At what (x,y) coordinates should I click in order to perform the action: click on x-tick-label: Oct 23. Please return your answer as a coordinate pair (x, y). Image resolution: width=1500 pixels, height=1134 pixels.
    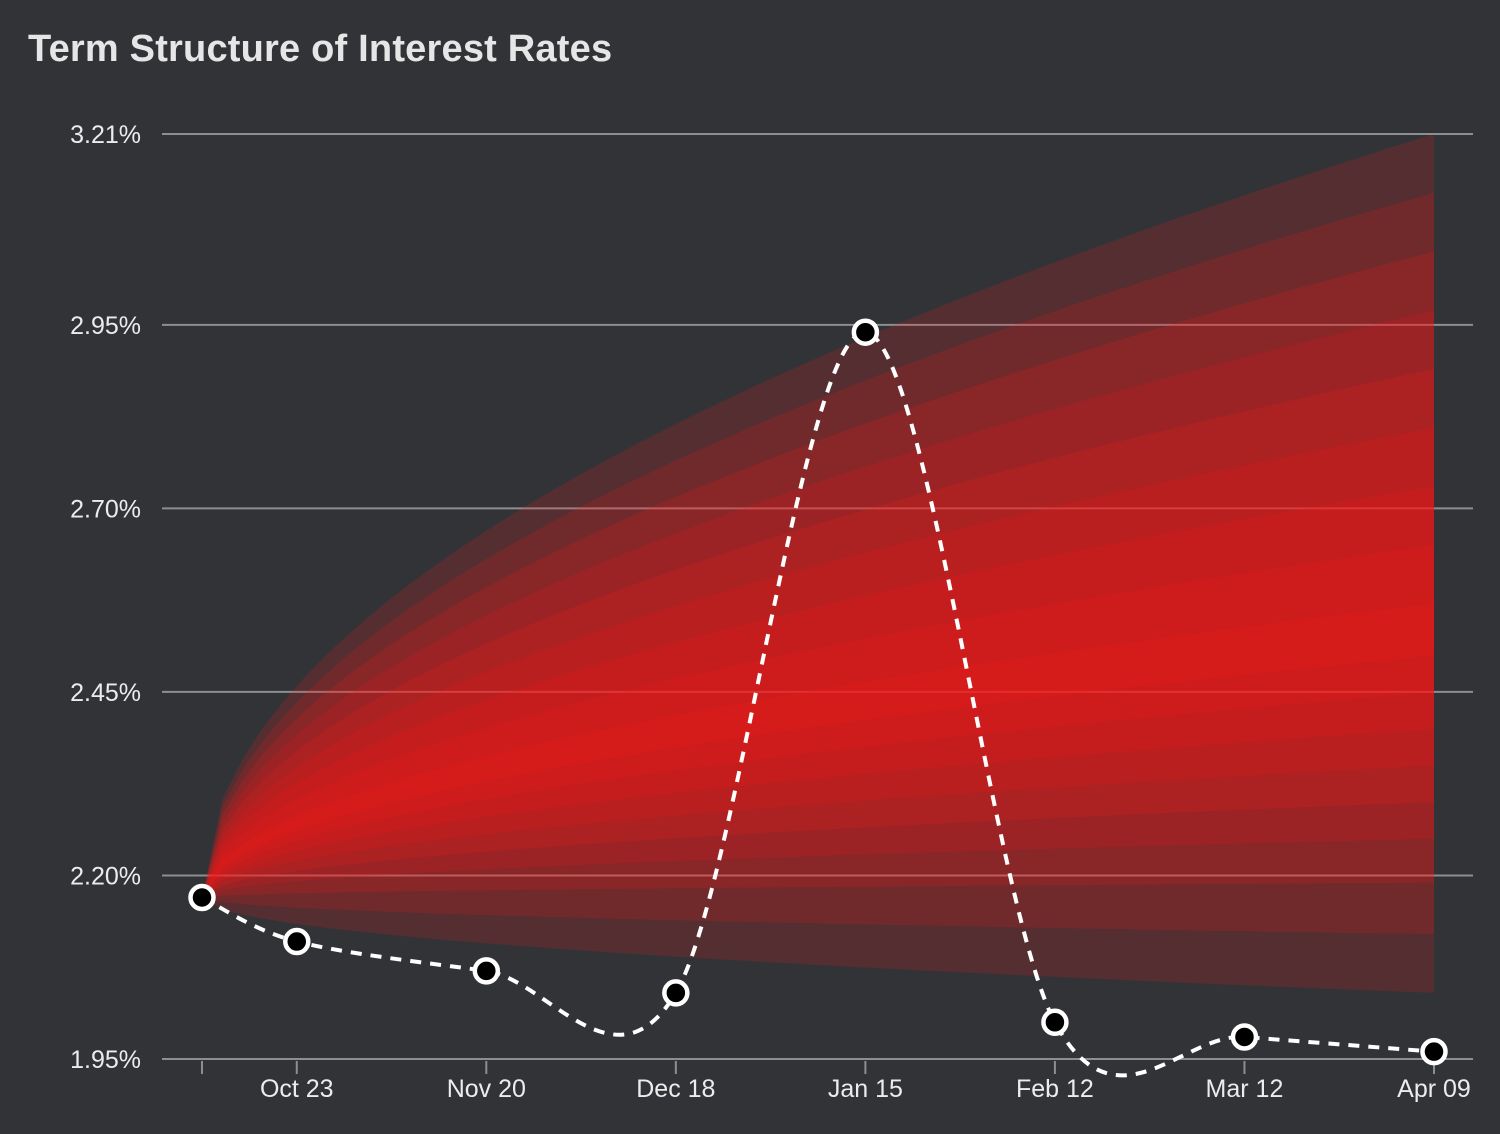
    Looking at the image, I should click on (297, 1089).